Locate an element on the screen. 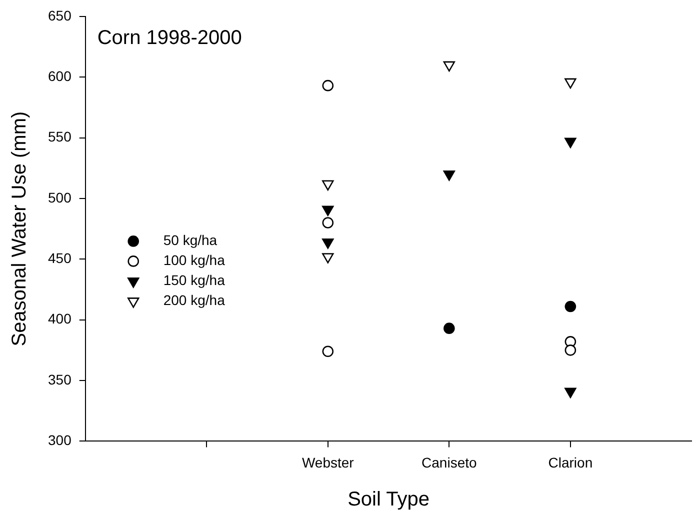 This screenshot has width=699, height=520. x-tick-label: Clarion is located at coordinates (570, 462).